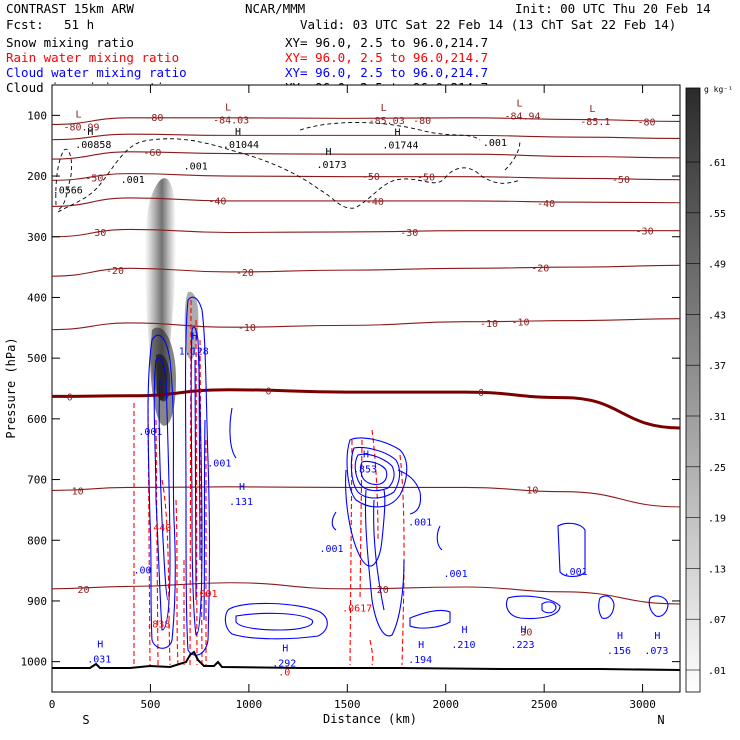 The image size is (740, 740). I want to click on low-value-label: -84.94, so click(522, 116).